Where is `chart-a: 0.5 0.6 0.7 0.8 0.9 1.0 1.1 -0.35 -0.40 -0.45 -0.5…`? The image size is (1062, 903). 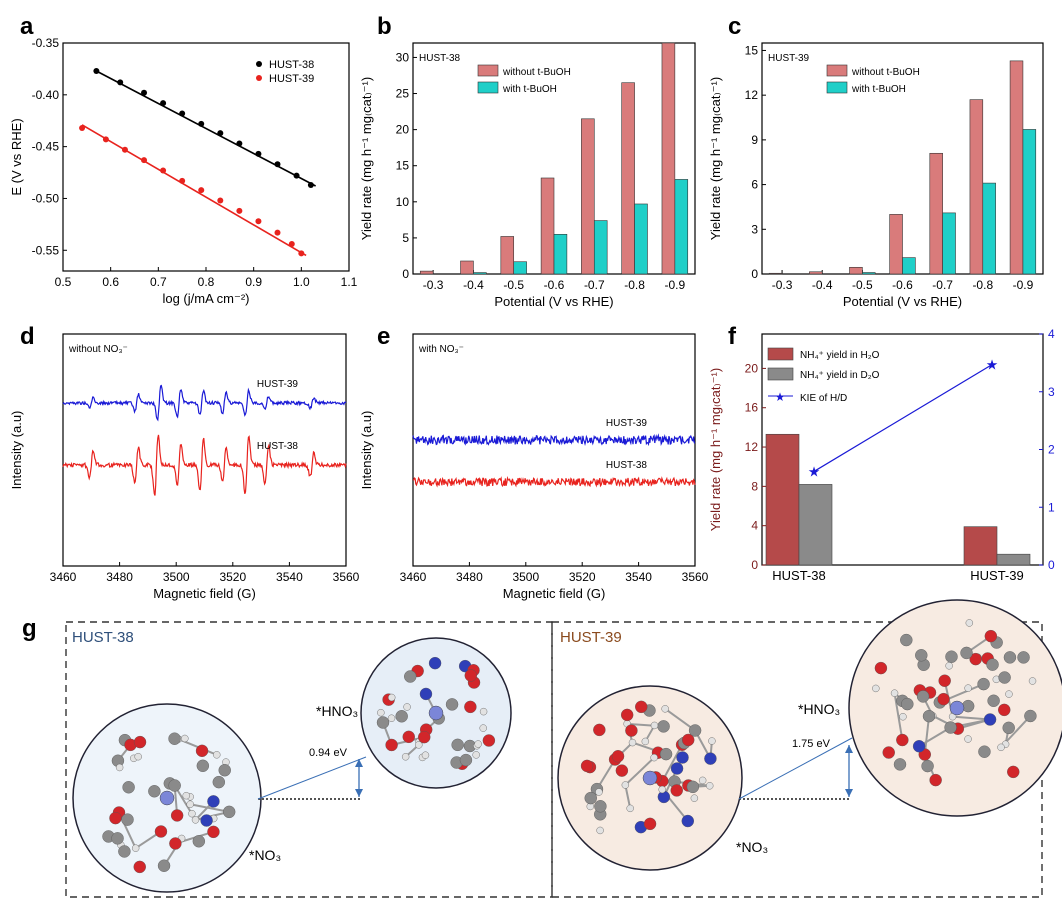 chart-a: 0.5 0.6 0.7 0.8 0.9 1.0 1.1 -0.35 -0.40 -0.45 -0.5… is located at coordinates (183, 171).